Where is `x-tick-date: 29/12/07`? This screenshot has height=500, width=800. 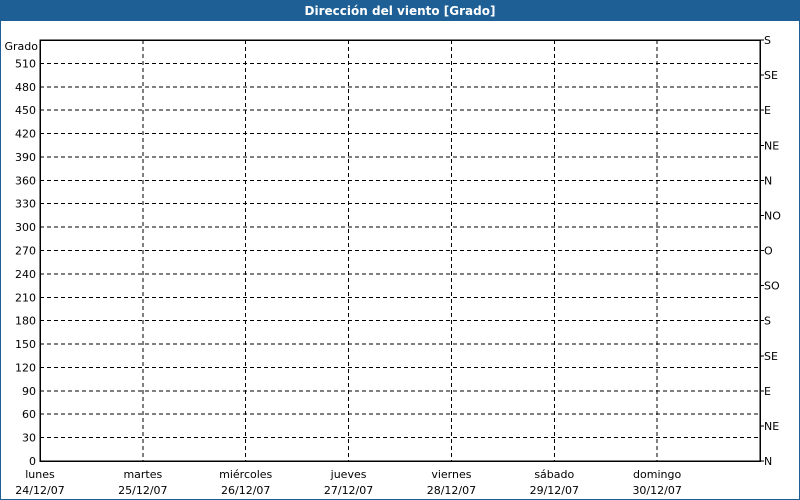 x-tick-date: 29/12/07 is located at coordinates (554, 490).